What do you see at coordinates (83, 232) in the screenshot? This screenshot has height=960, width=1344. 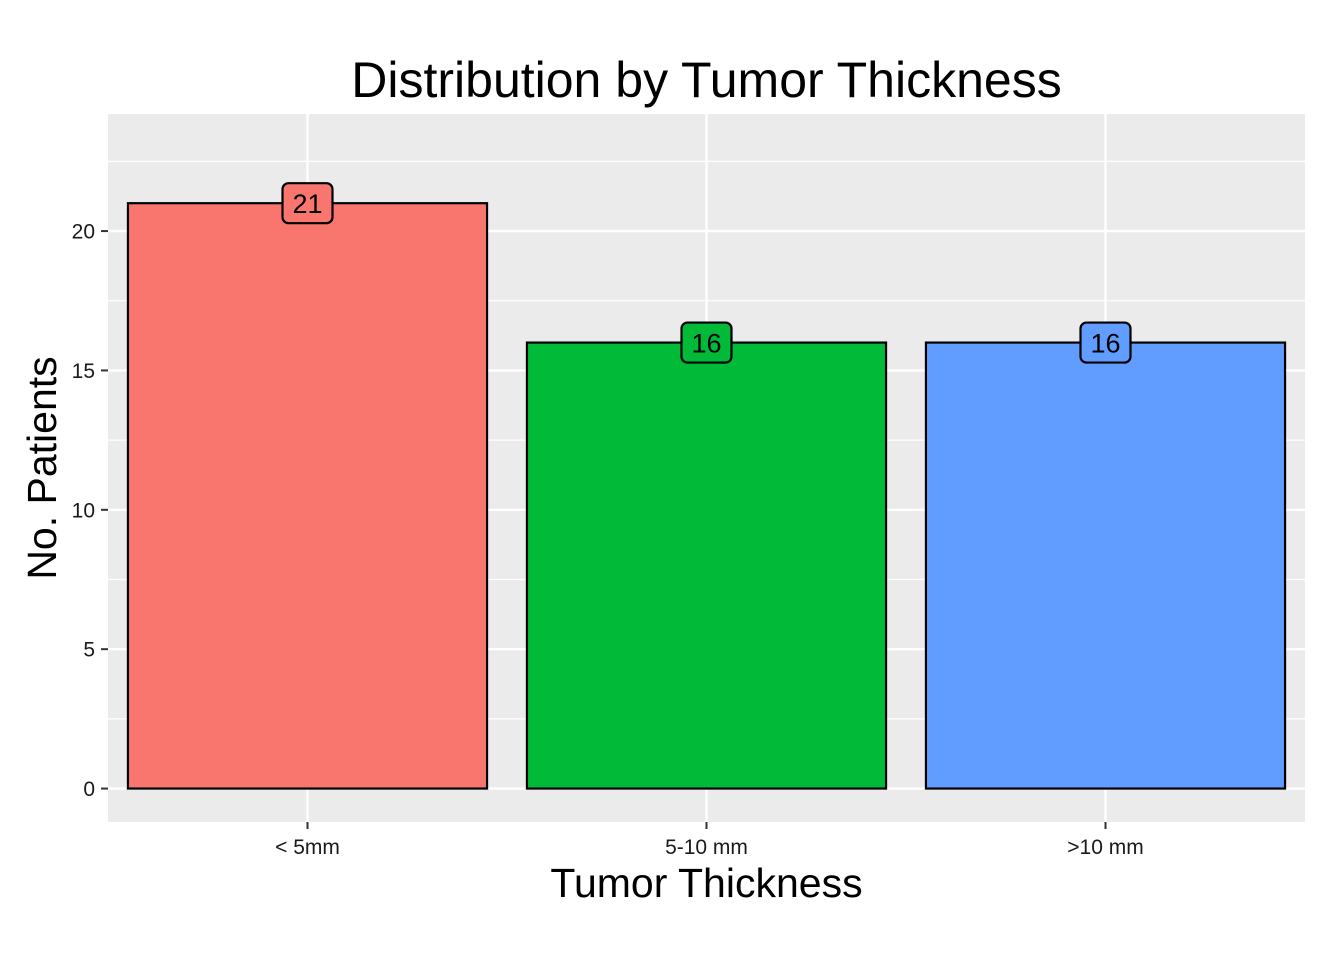 I see `y-tick-label: 20` at bounding box center [83, 232].